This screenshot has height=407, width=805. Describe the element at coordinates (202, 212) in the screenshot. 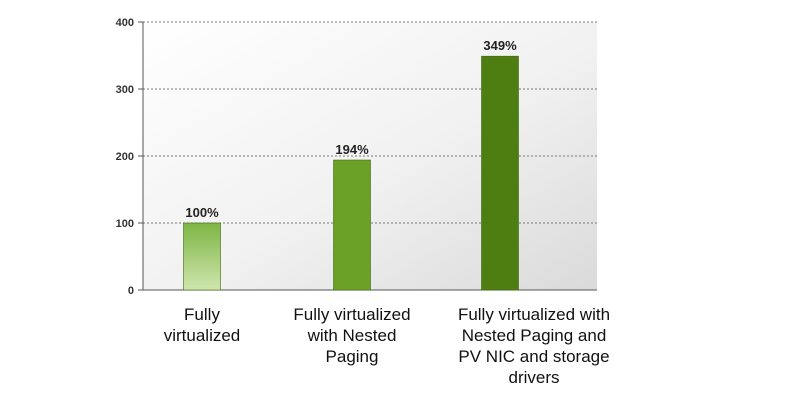

I see `data-label-1: 100%` at that location.